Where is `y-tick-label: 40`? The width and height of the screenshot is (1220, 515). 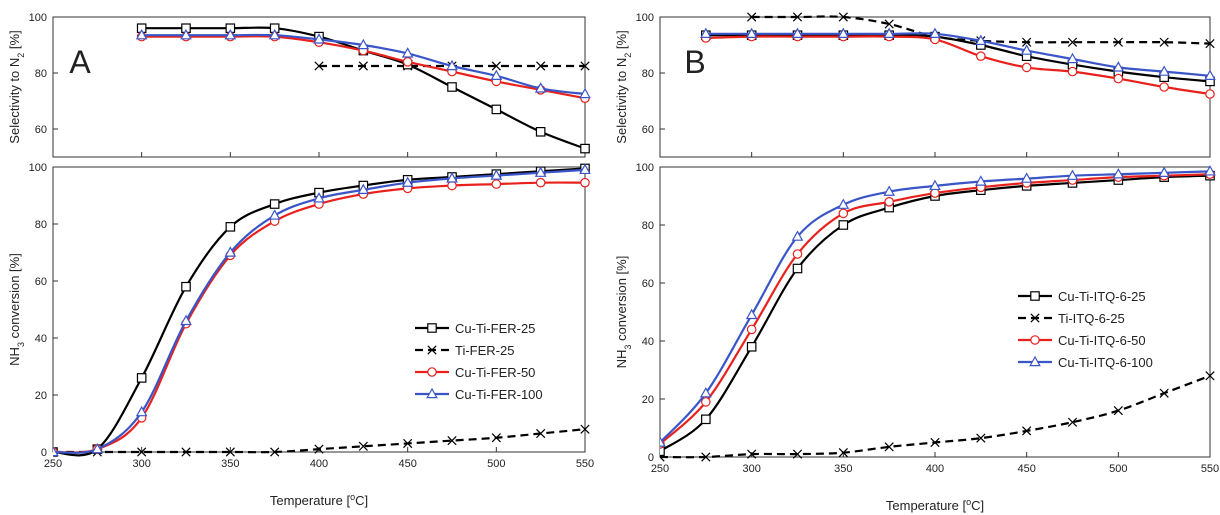
y-tick-label: 40 is located at coordinates (648, 342).